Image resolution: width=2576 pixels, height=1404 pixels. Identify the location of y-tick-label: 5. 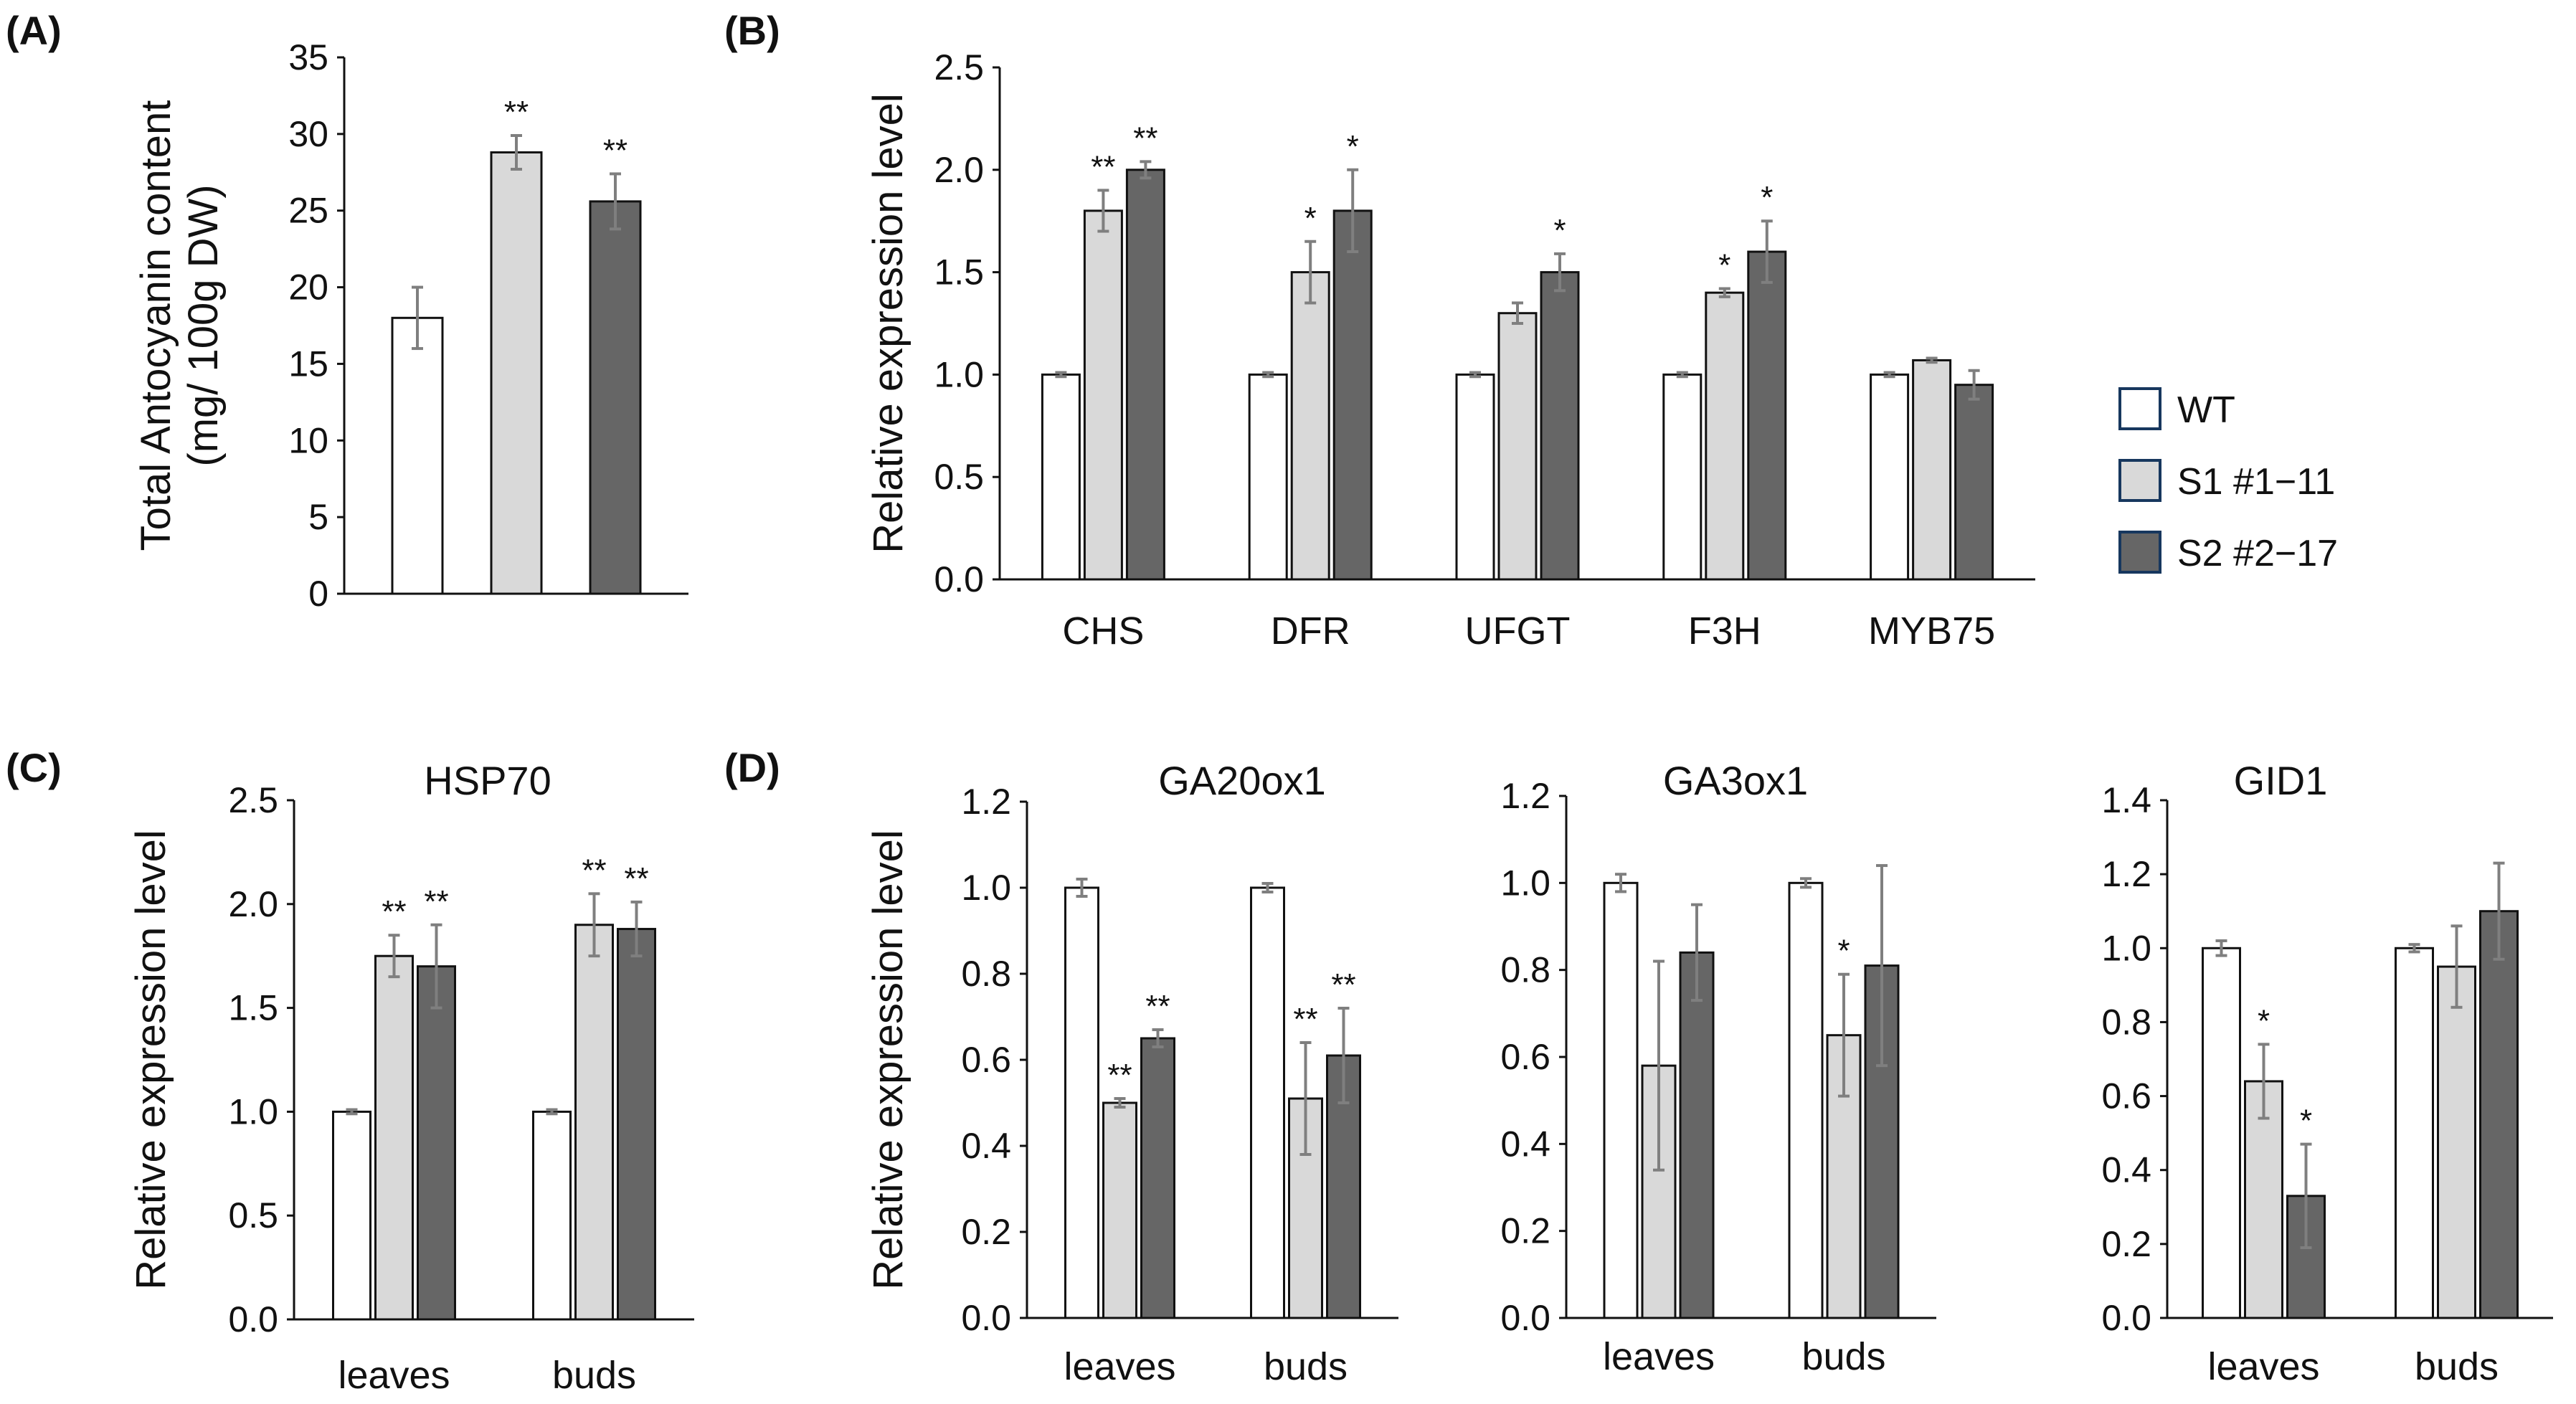
(318, 517).